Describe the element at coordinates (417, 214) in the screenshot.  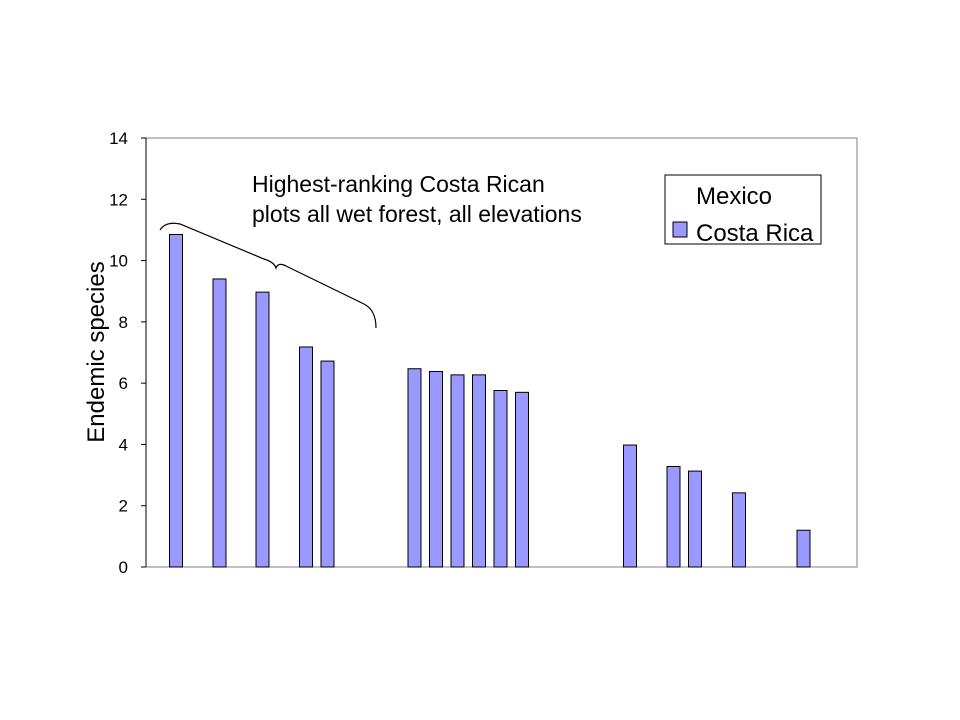
I see `annotation-line-2: plots all wet forest, all elevations` at that location.